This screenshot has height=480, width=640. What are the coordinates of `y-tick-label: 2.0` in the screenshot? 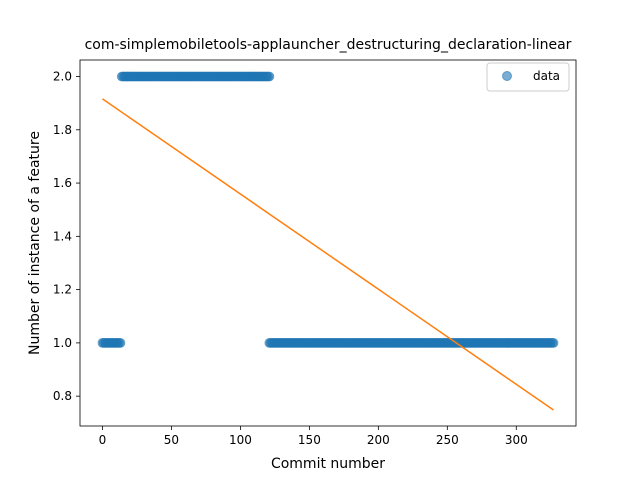 It's located at (62, 77).